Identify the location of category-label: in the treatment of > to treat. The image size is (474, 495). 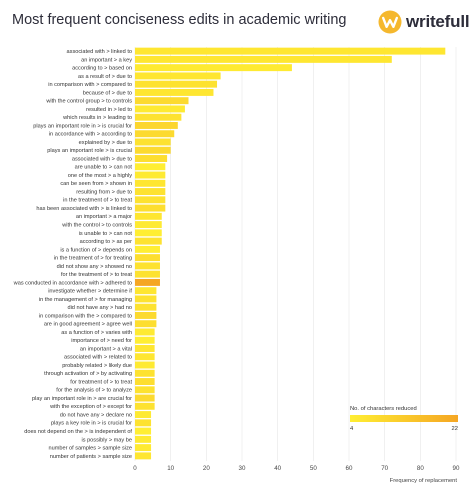
(97, 201).